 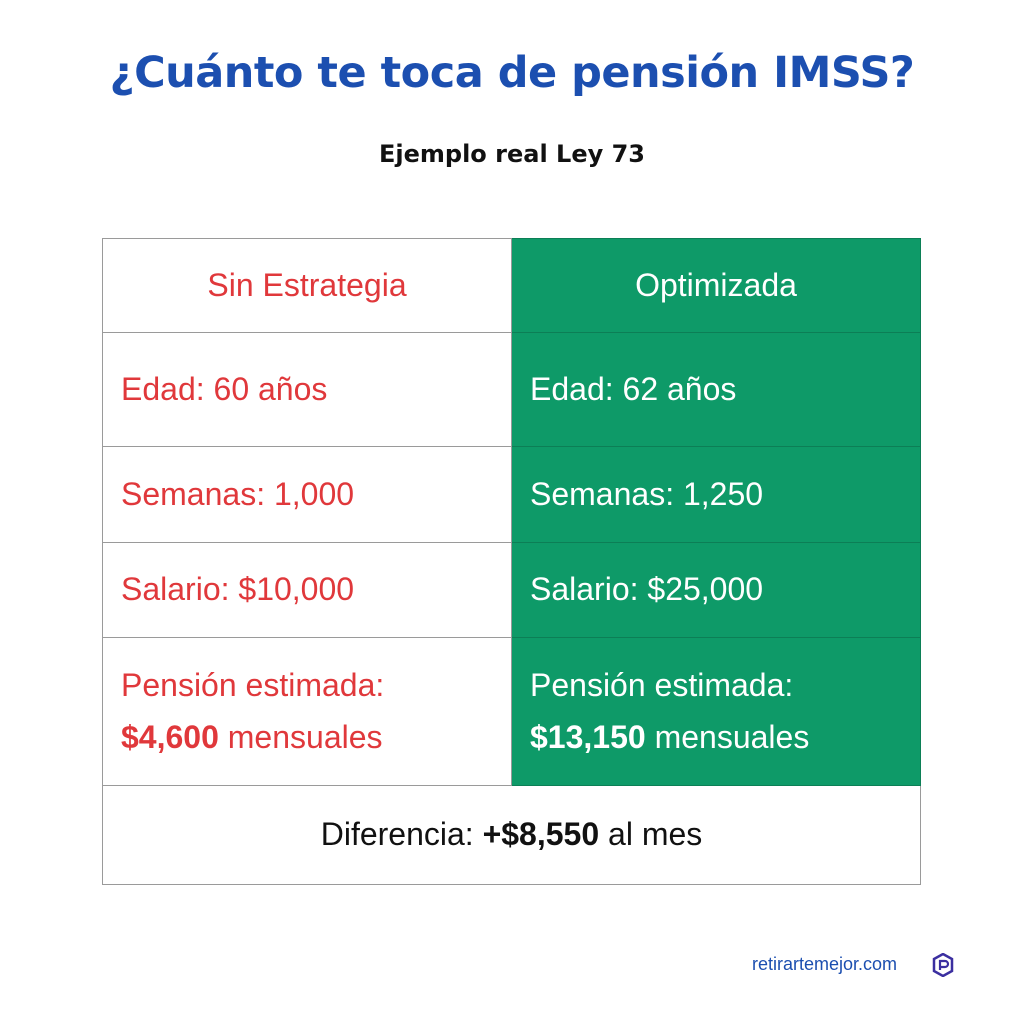 What do you see at coordinates (588, 736) in the screenshot?
I see `pension-amount: $13,150` at bounding box center [588, 736].